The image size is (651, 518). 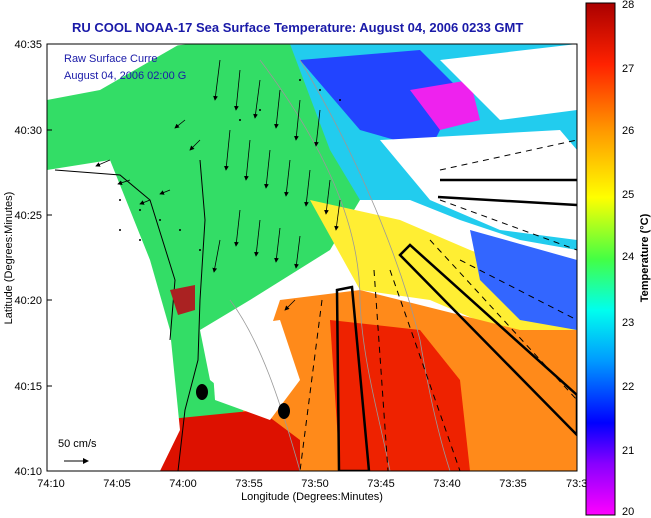 I want to click on colorbar-tick: 26, so click(x=628, y=131).